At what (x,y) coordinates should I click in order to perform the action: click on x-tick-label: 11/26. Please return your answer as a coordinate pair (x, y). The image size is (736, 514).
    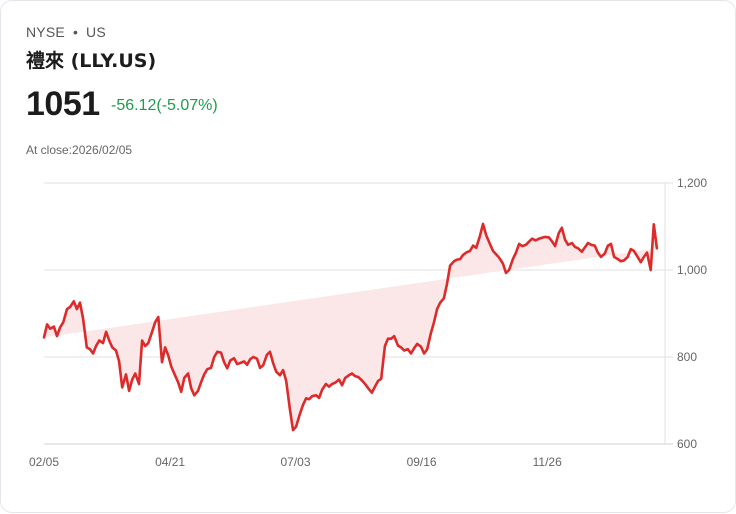
    Looking at the image, I should click on (547, 462).